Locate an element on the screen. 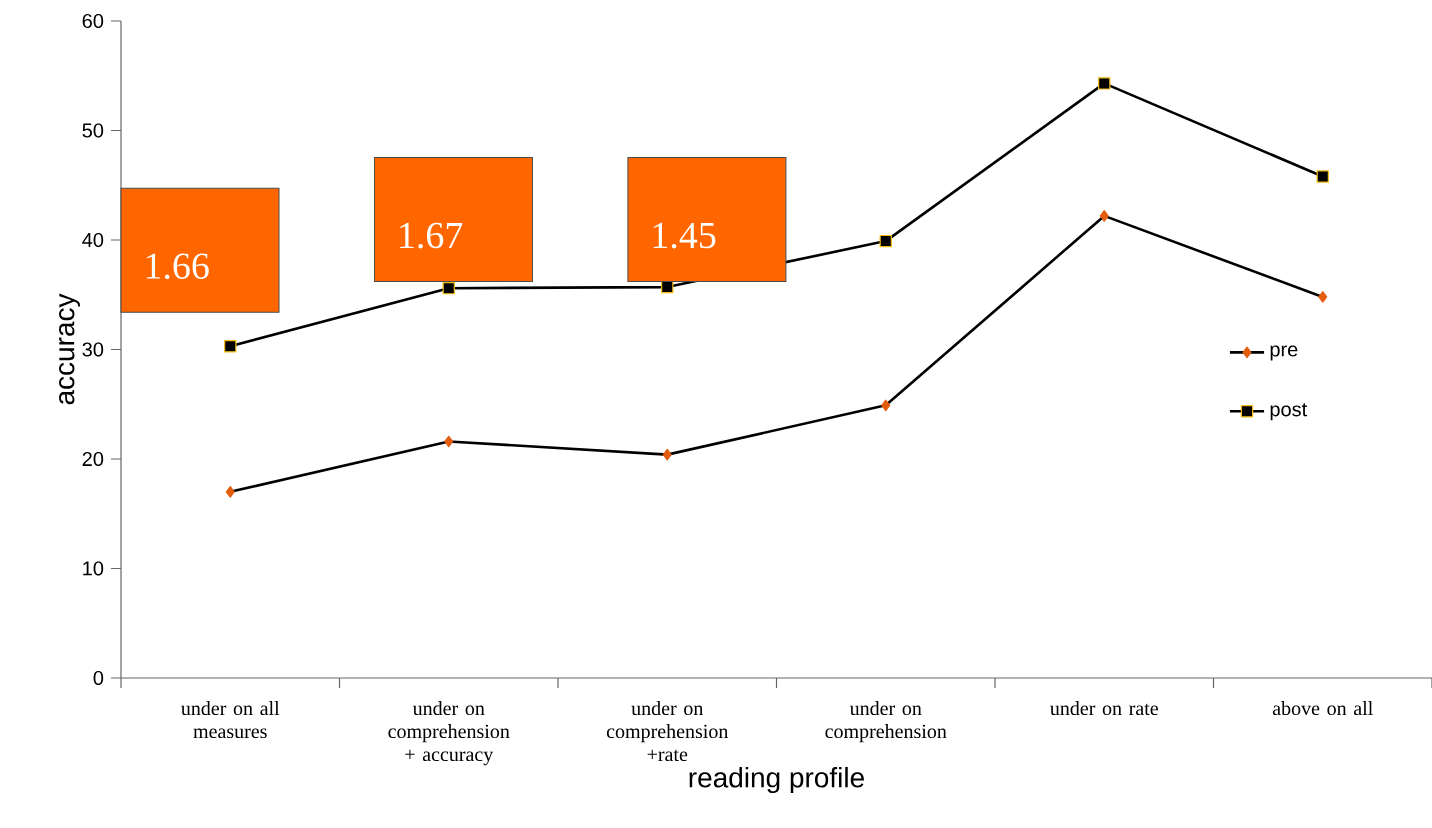  x-tick-label: under on comprehension is located at coordinates (886, 722).